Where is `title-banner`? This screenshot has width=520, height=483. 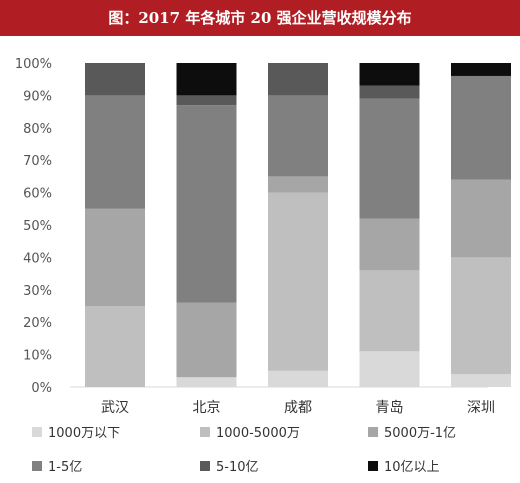
title-banner is located at coordinates (260, 18).